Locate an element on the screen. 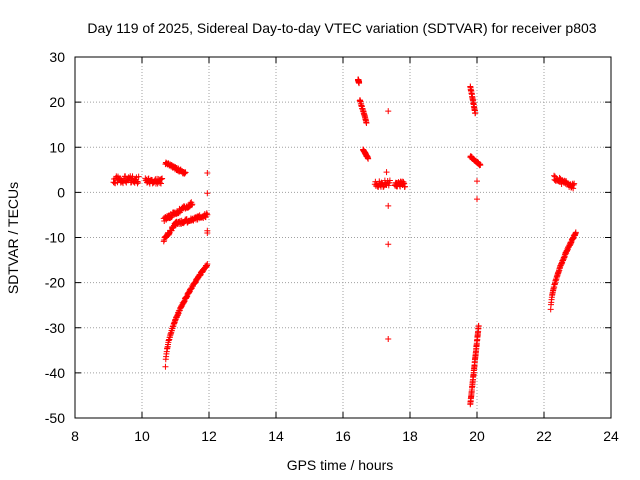 The height and width of the screenshot is (480, 640). y-tick-label: -10 is located at coordinates (55, 238).